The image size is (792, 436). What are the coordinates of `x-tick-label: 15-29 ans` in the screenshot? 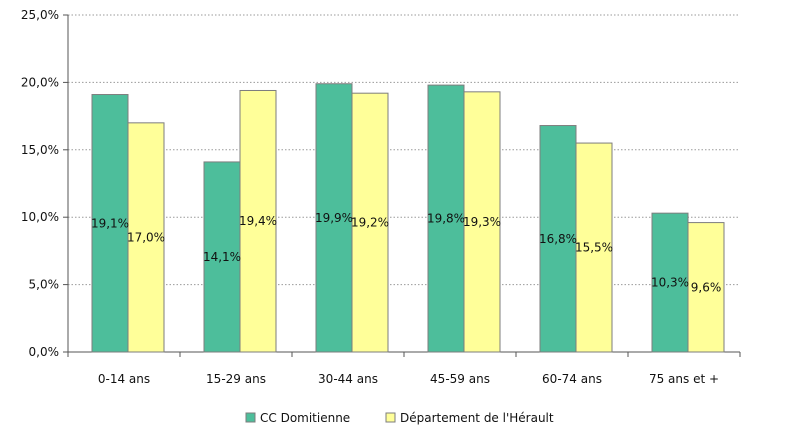 It's located at (236, 379).